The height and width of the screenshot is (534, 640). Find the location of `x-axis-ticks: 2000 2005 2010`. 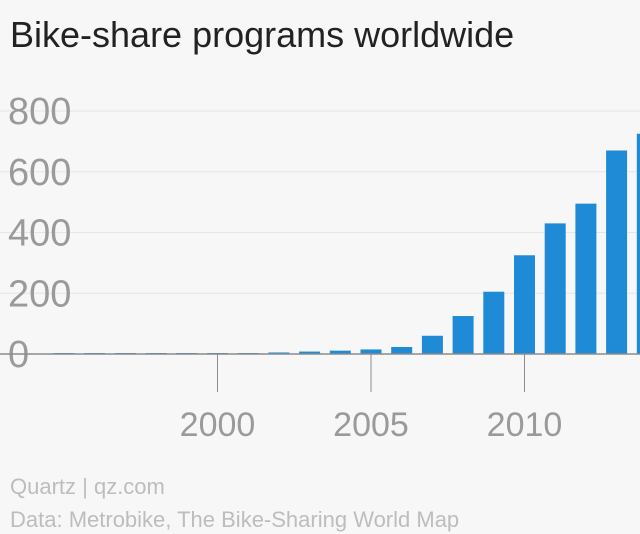

x-axis-ticks: 2000 2005 2010 is located at coordinates (371, 399).